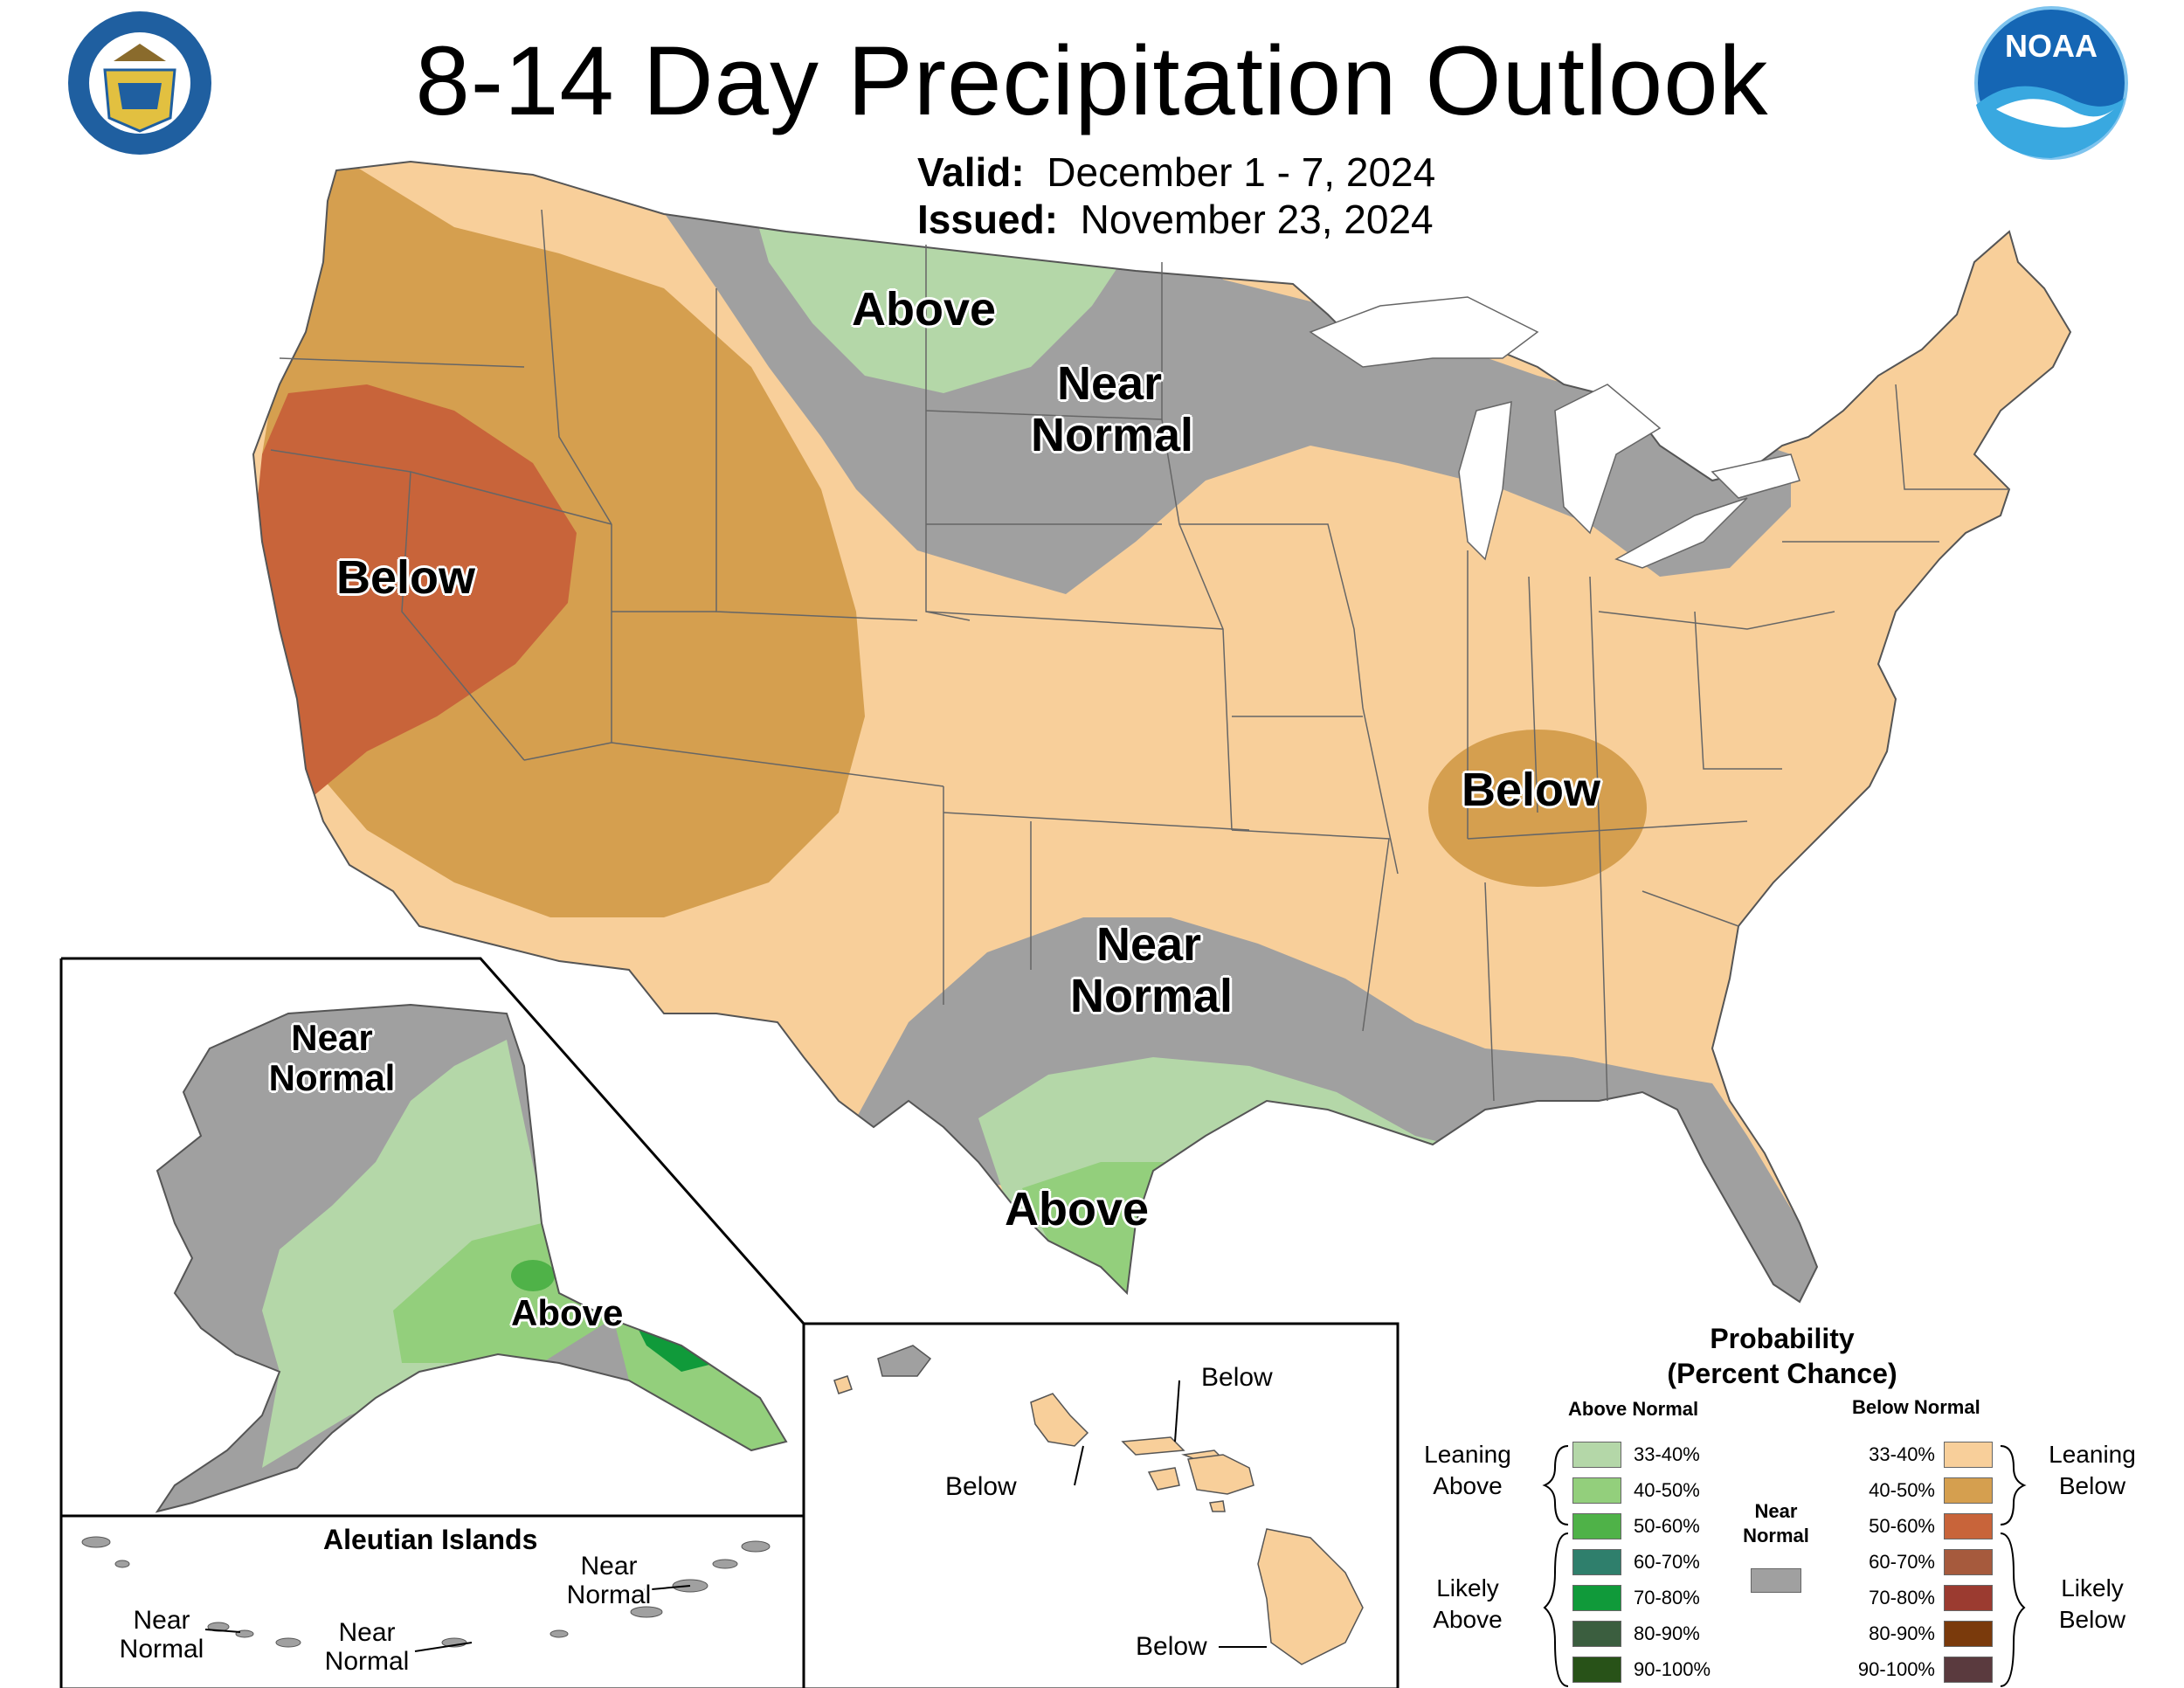 The height and width of the screenshot is (1688, 2184). I want to click on legend-leaning-above-line2: Above, so click(1468, 1485).